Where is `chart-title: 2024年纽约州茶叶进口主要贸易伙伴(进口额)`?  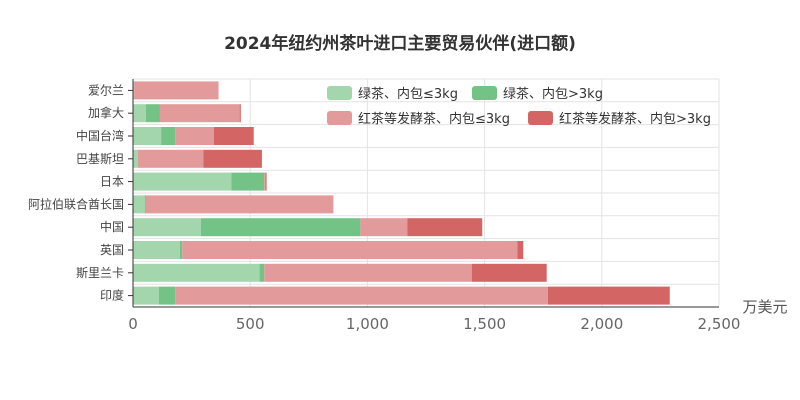 chart-title: 2024年纽约州茶叶进口主要贸易伙伴(进口额) is located at coordinates (400, 43).